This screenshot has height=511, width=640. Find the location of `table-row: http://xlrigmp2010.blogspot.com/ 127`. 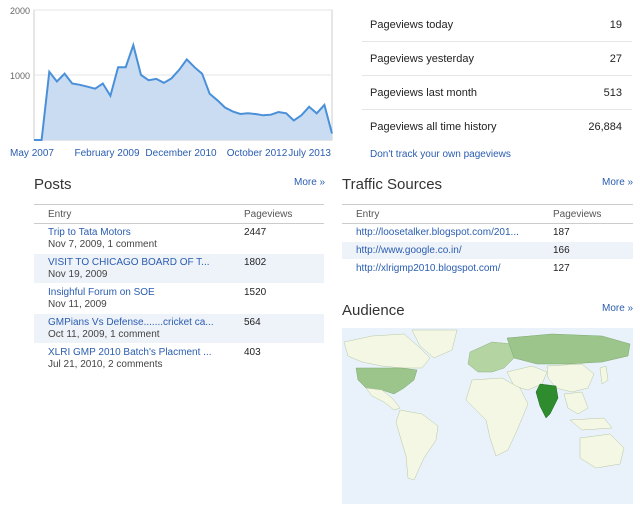

table-row: http://xlrigmp2010.blogspot.com/ 127 is located at coordinates (487, 269).